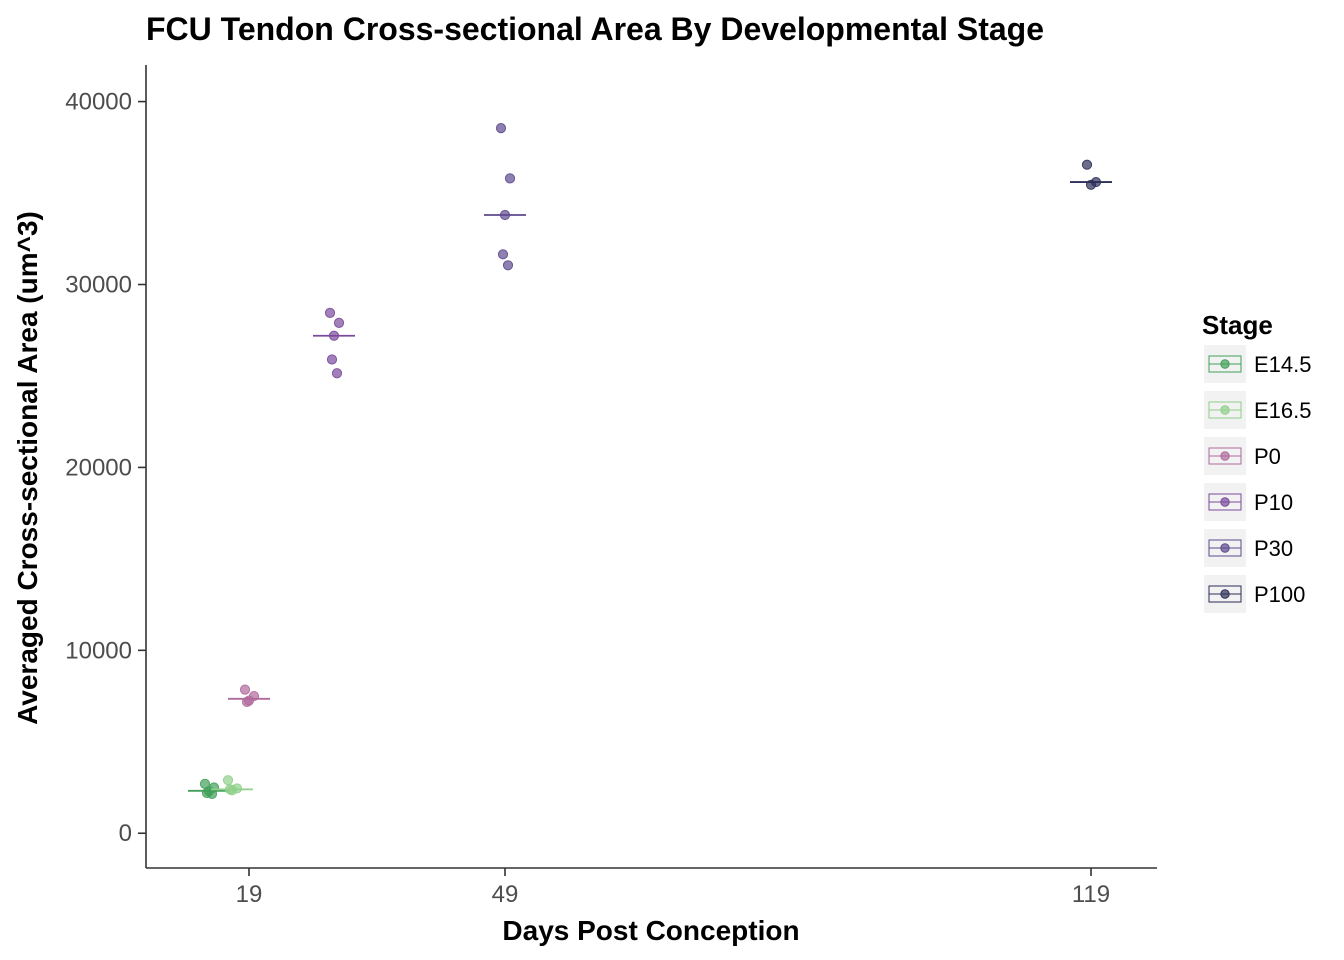 The width and height of the screenshot is (1344, 960). Describe the element at coordinates (650, 930) in the screenshot. I see `x-axis-title: Days Post Conception` at that location.